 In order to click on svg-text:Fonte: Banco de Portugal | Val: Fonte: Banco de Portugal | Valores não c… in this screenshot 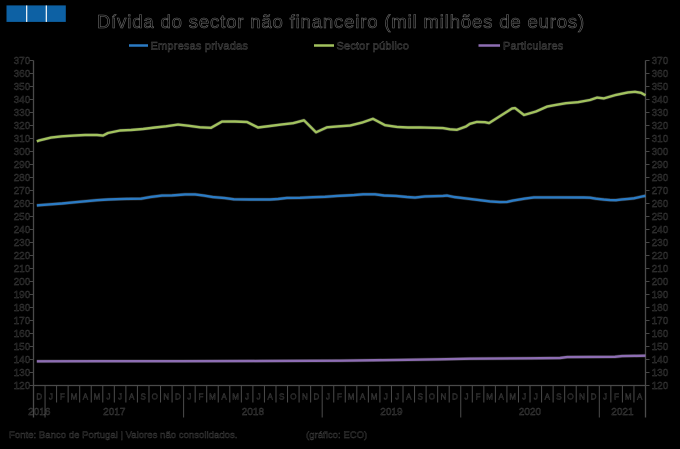, I will do `click(123, 435)`.